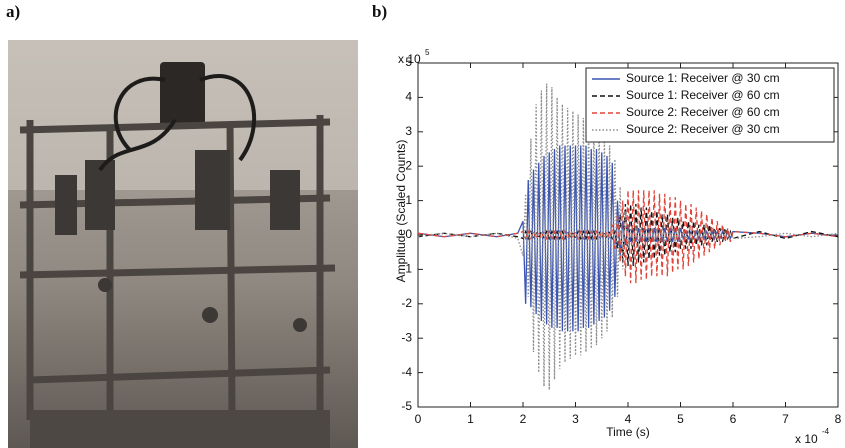  I want to click on y-tick-label: -4, so click(406, 372).